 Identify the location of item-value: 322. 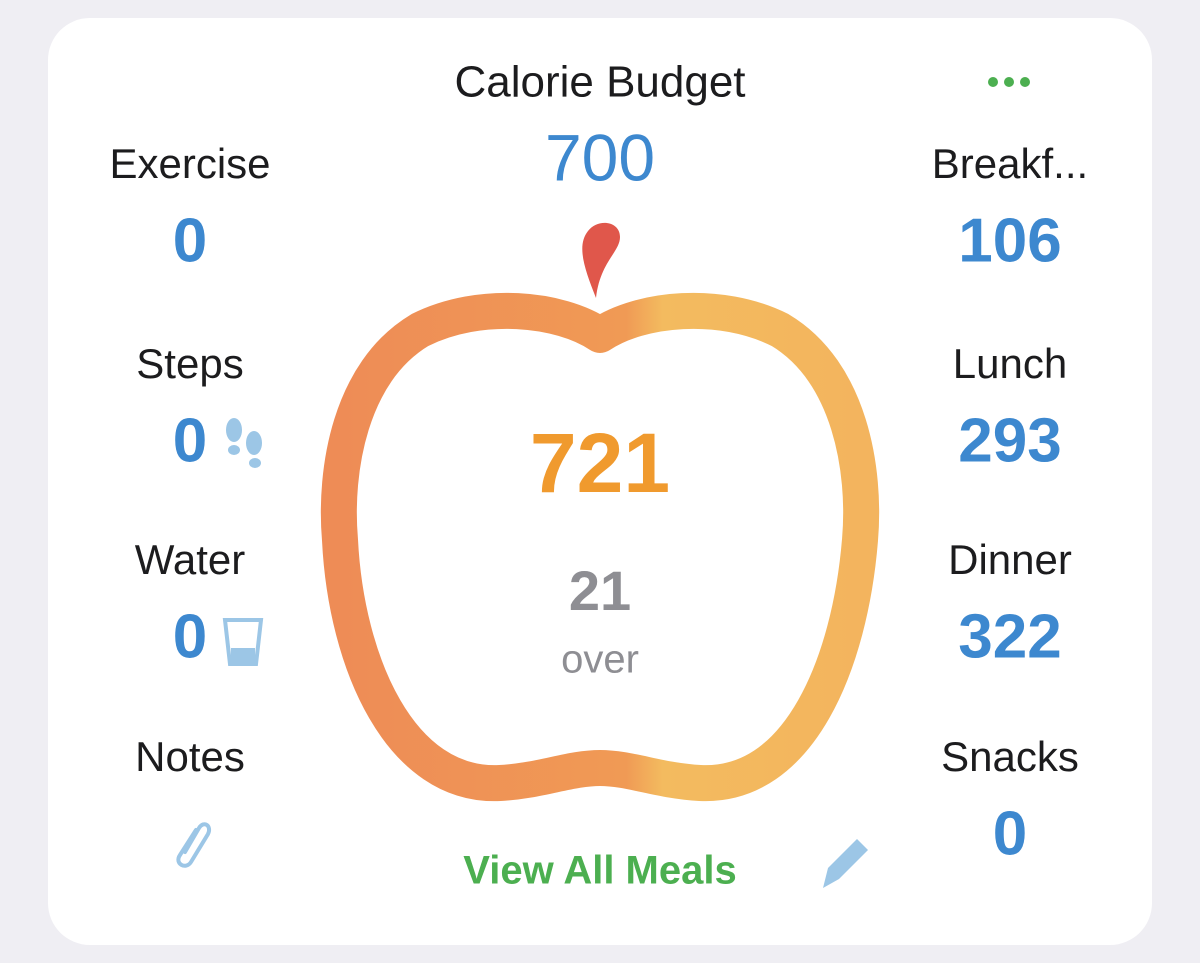
(1009, 636).